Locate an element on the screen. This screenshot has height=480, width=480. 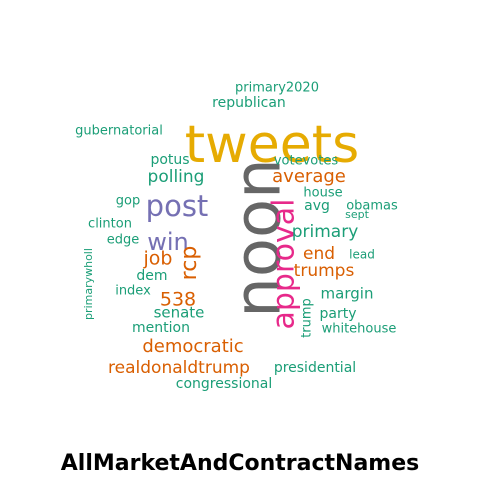
word-whitehouse: whitehouse is located at coordinates (359, 329).